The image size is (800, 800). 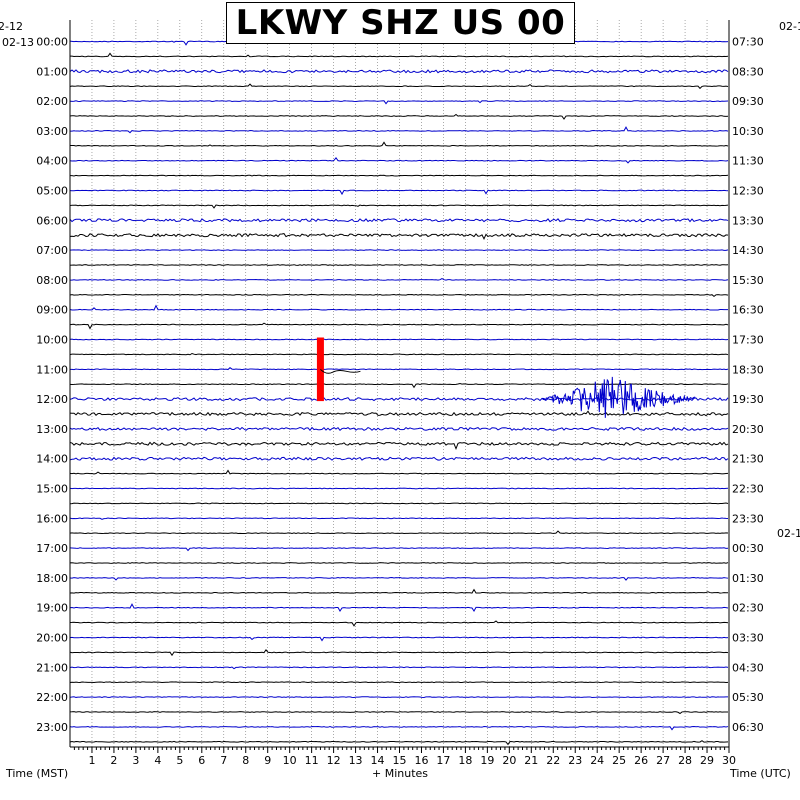 What do you see at coordinates (52, 518) in the screenshot?
I see `left-hour-label: 16:00` at bounding box center [52, 518].